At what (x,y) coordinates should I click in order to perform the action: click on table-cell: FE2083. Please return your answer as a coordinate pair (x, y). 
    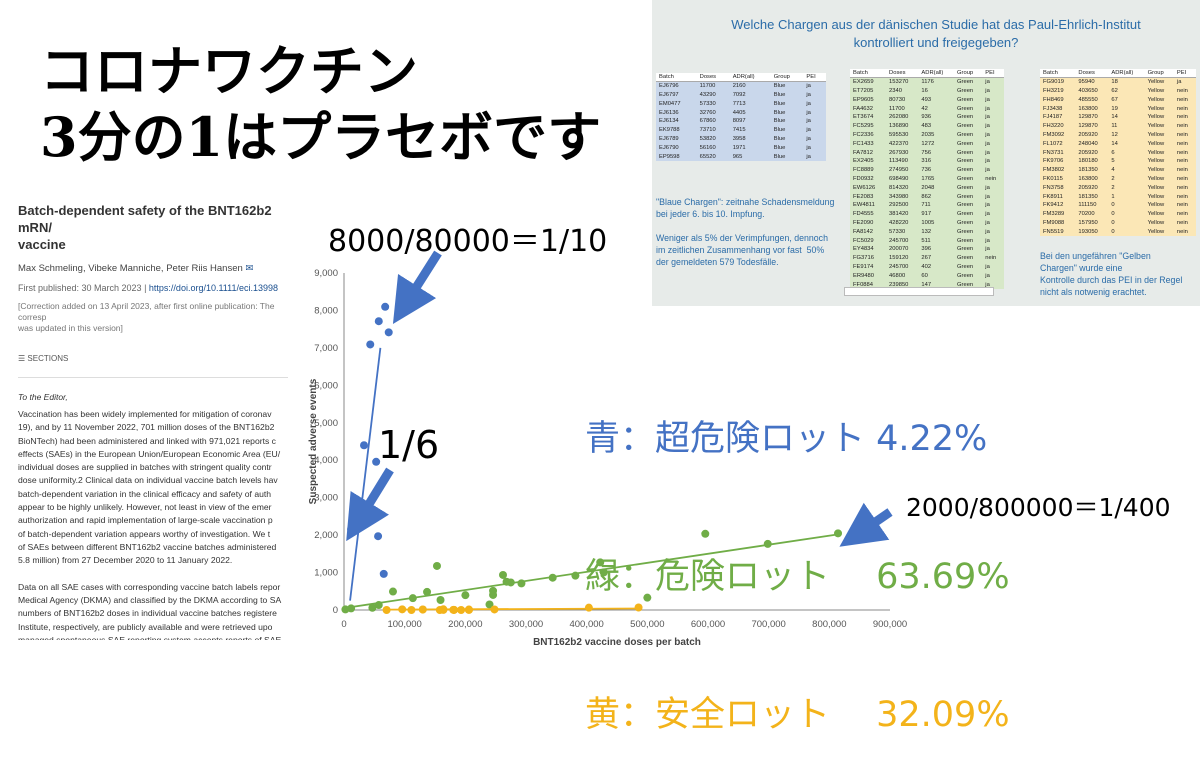
    Looking at the image, I should click on (868, 196).